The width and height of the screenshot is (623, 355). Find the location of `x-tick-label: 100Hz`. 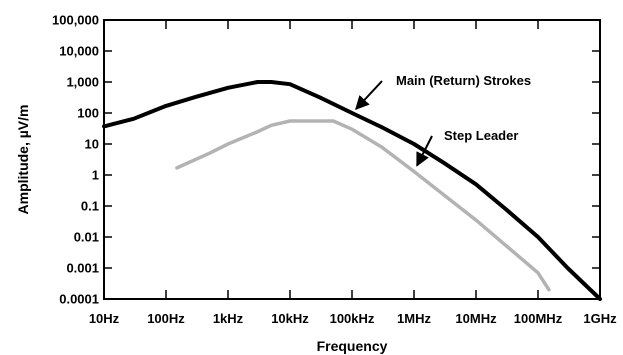

x-tick-label: 100Hz is located at coordinates (166, 318).